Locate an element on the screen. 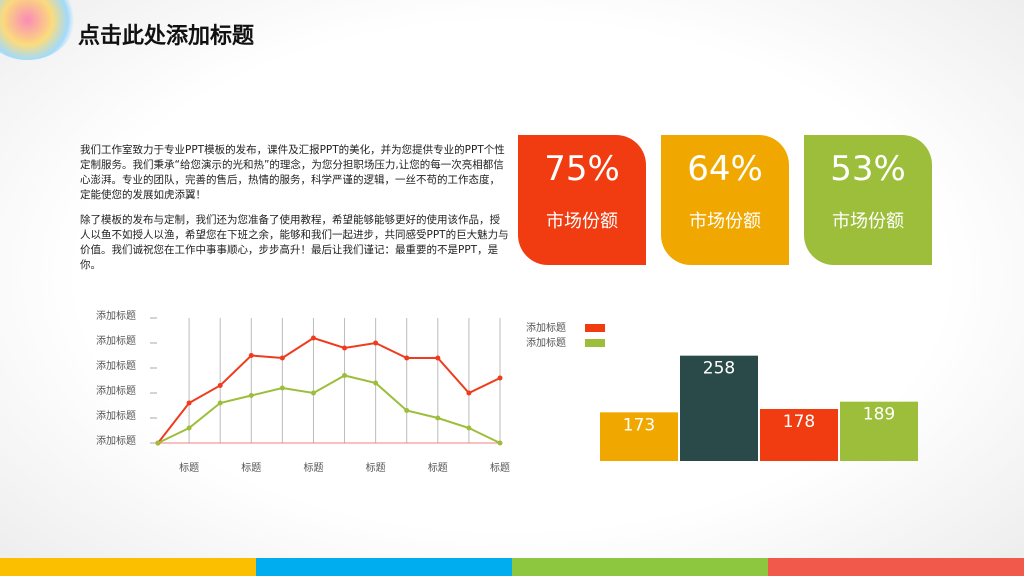  stat-value: 75% is located at coordinates (582, 169).